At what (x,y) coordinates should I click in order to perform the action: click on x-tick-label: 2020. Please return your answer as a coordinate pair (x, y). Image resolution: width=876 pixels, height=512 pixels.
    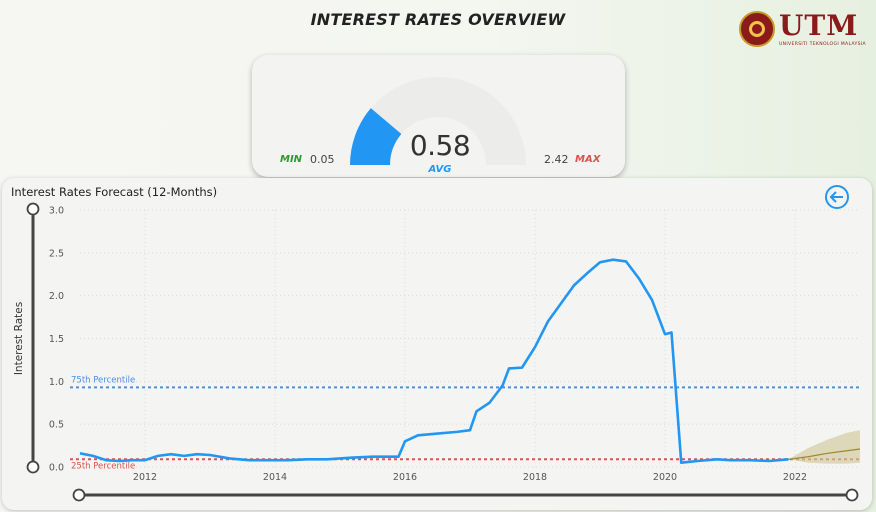
    Looking at the image, I should click on (665, 477).